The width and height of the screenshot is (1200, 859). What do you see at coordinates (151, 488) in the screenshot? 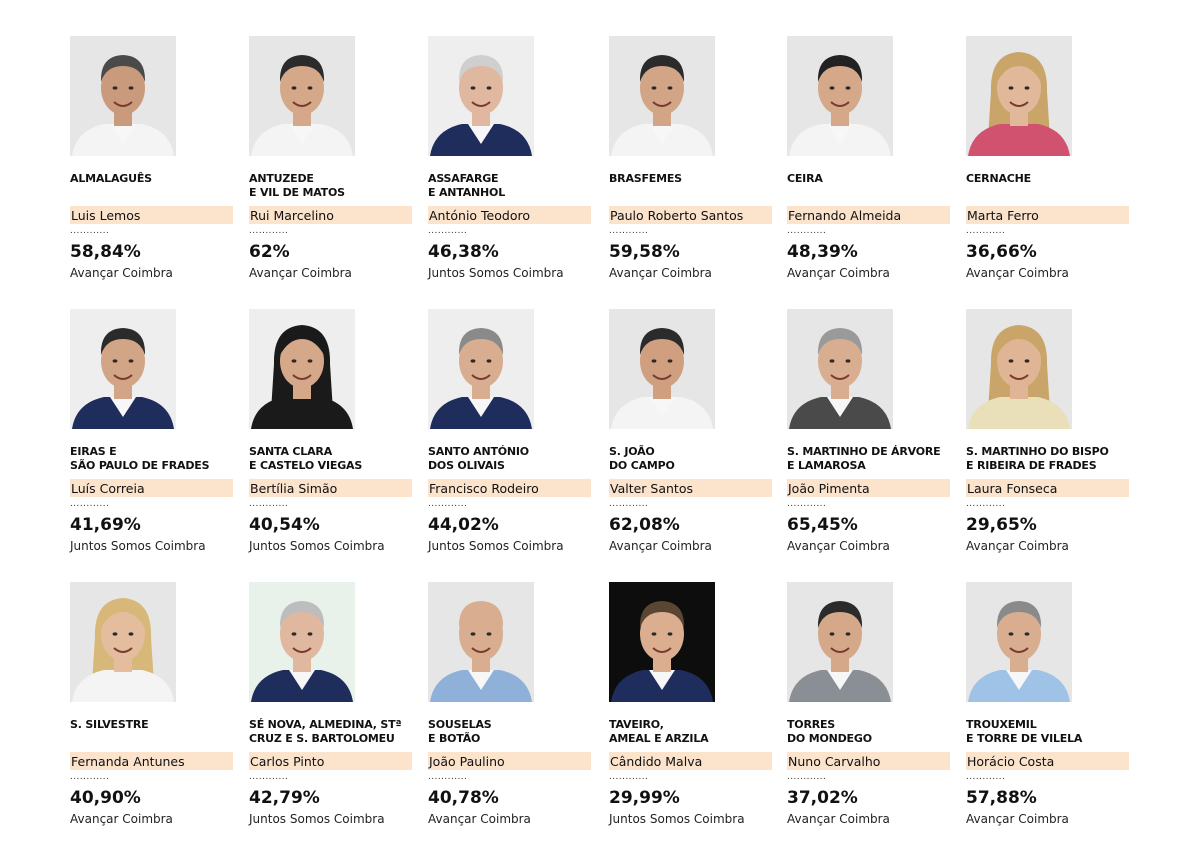
I see `candidate-name-bar: Luís Correia` at bounding box center [151, 488].